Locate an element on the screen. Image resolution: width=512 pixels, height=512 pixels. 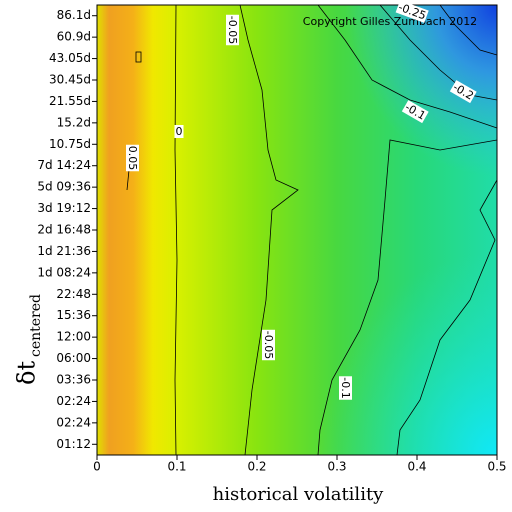
copyright: Copyright Gilles Zumbach 2012 is located at coordinates (390, 21).